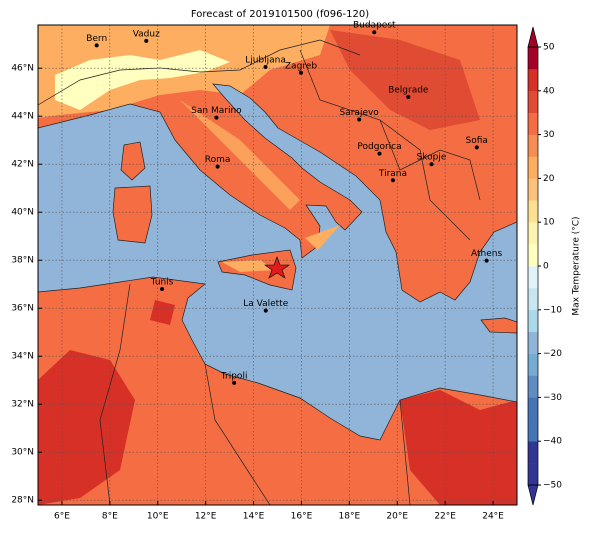 The width and height of the screenshot is (592, 533). I want to click on colorbar-tick-label: −50, so click(552, 486).